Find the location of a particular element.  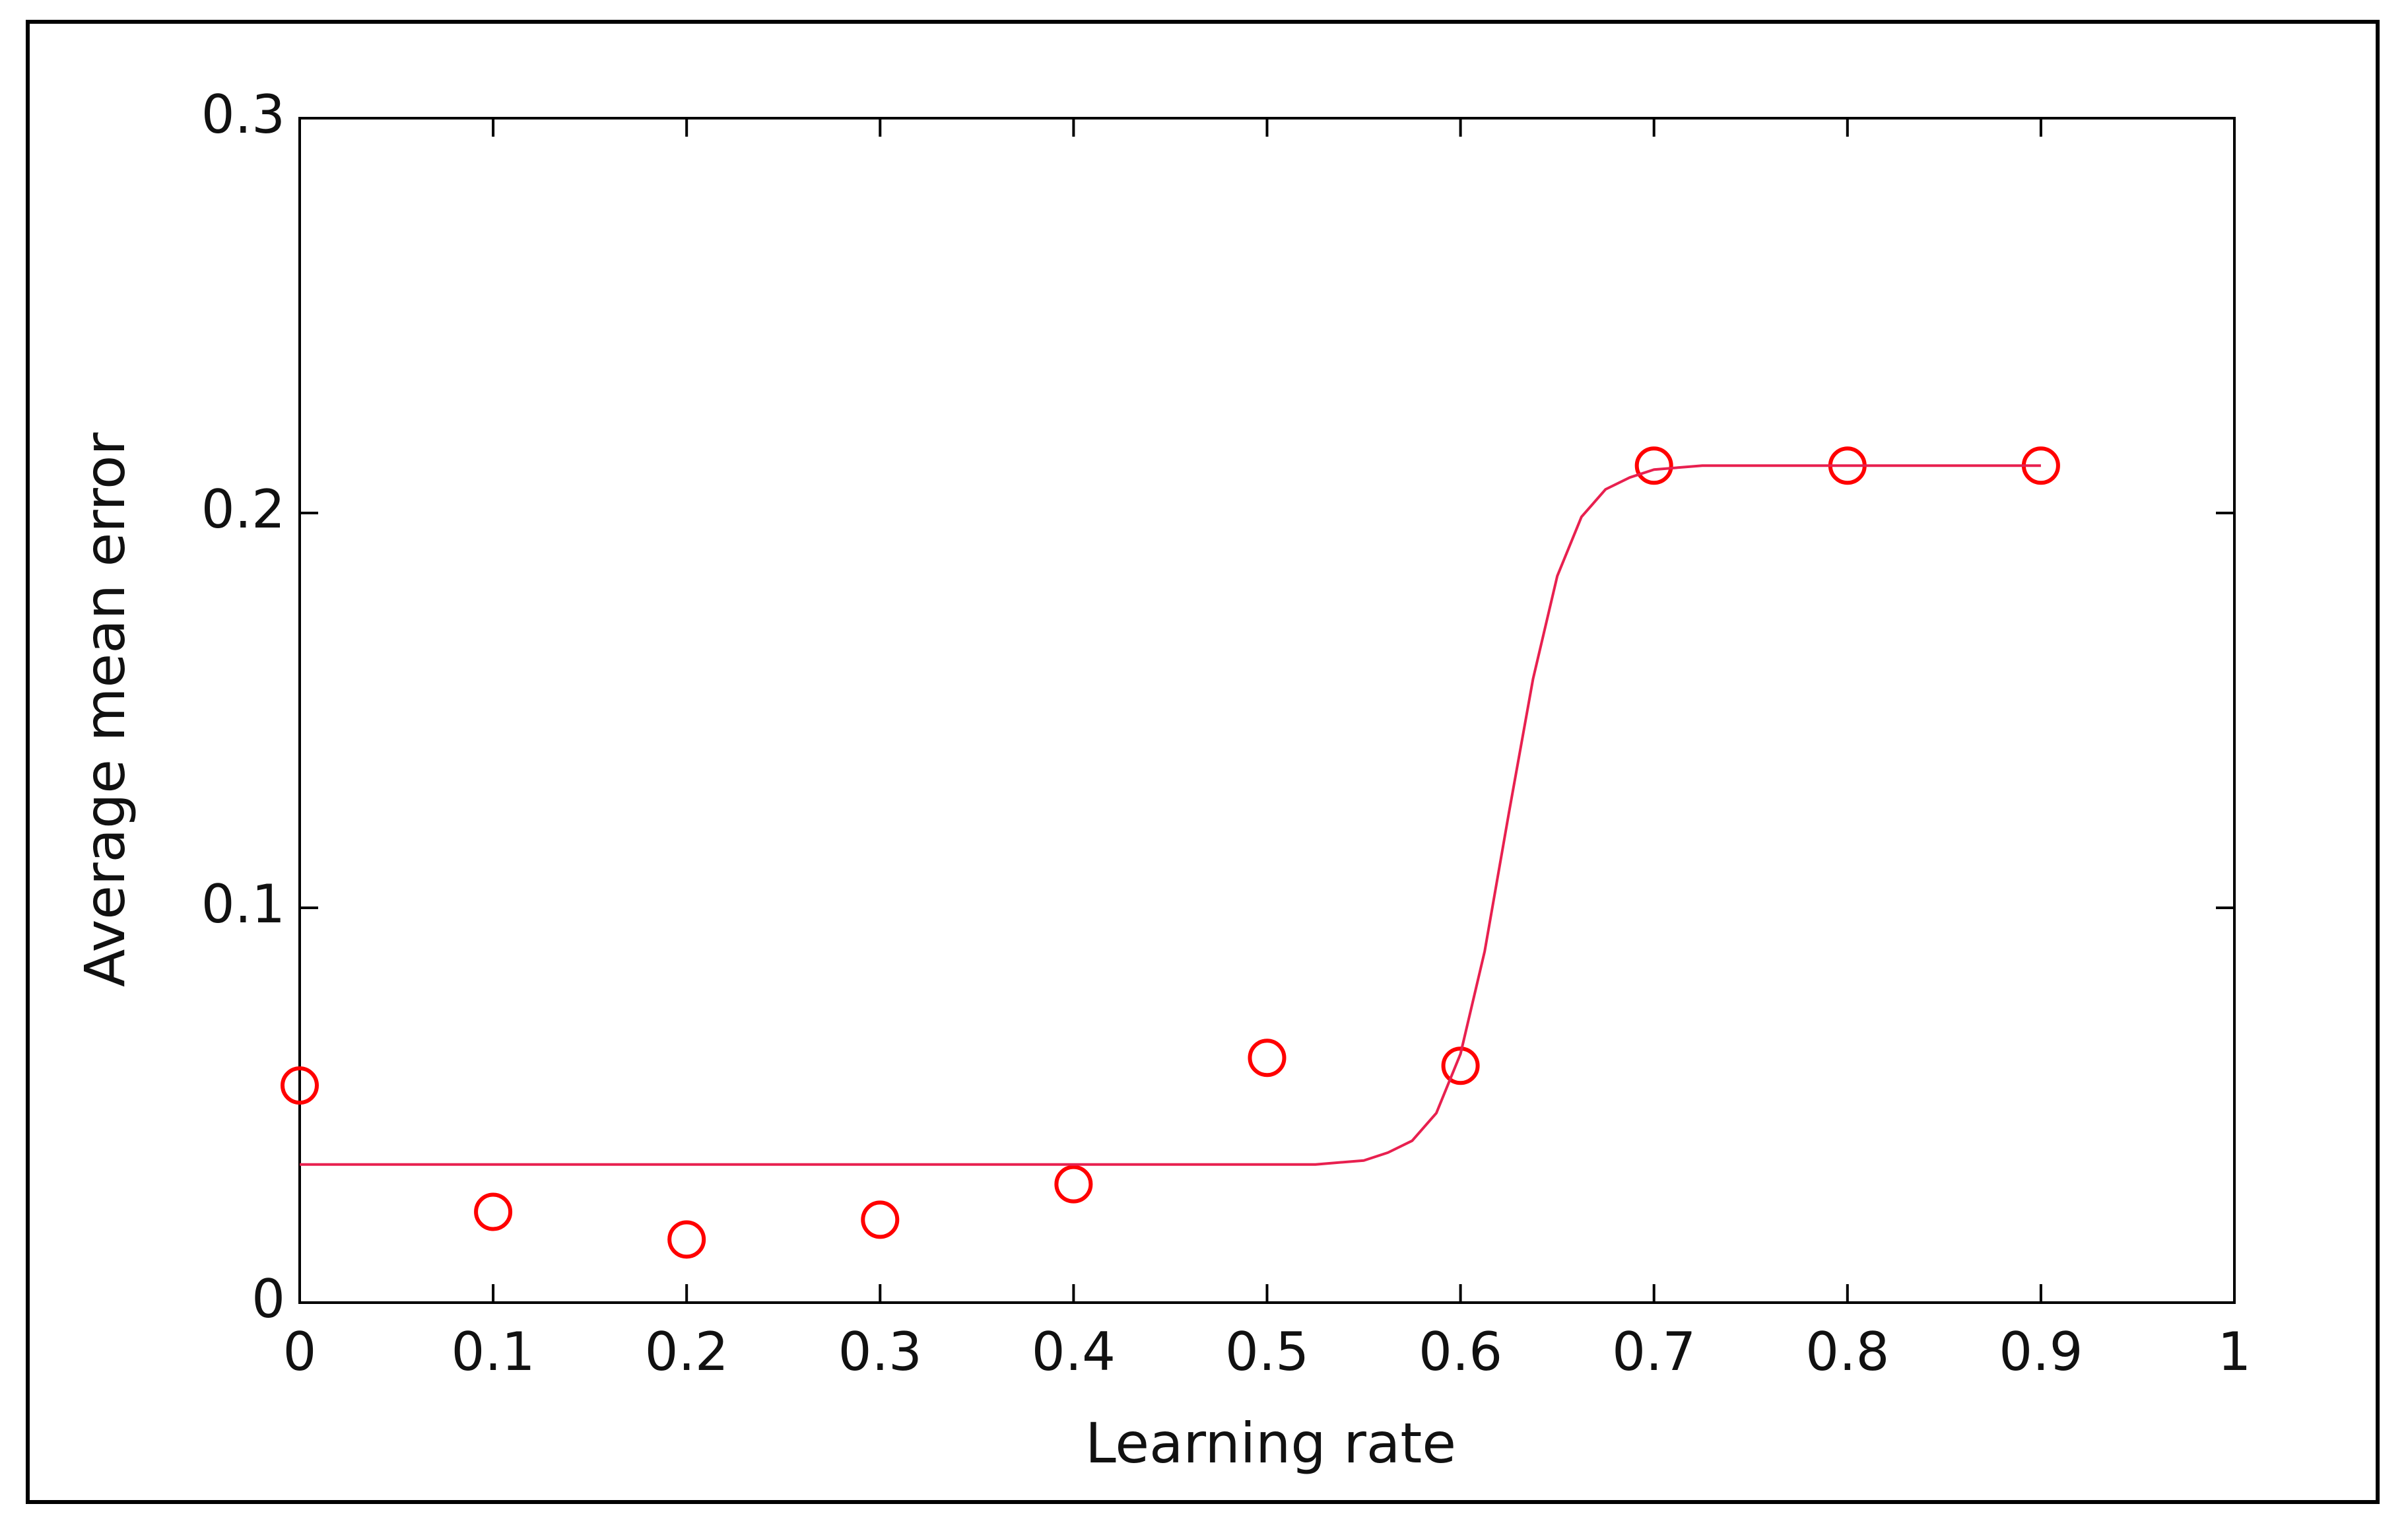

x-tick-label: 0.1 is located at coordinates (493, 1352).